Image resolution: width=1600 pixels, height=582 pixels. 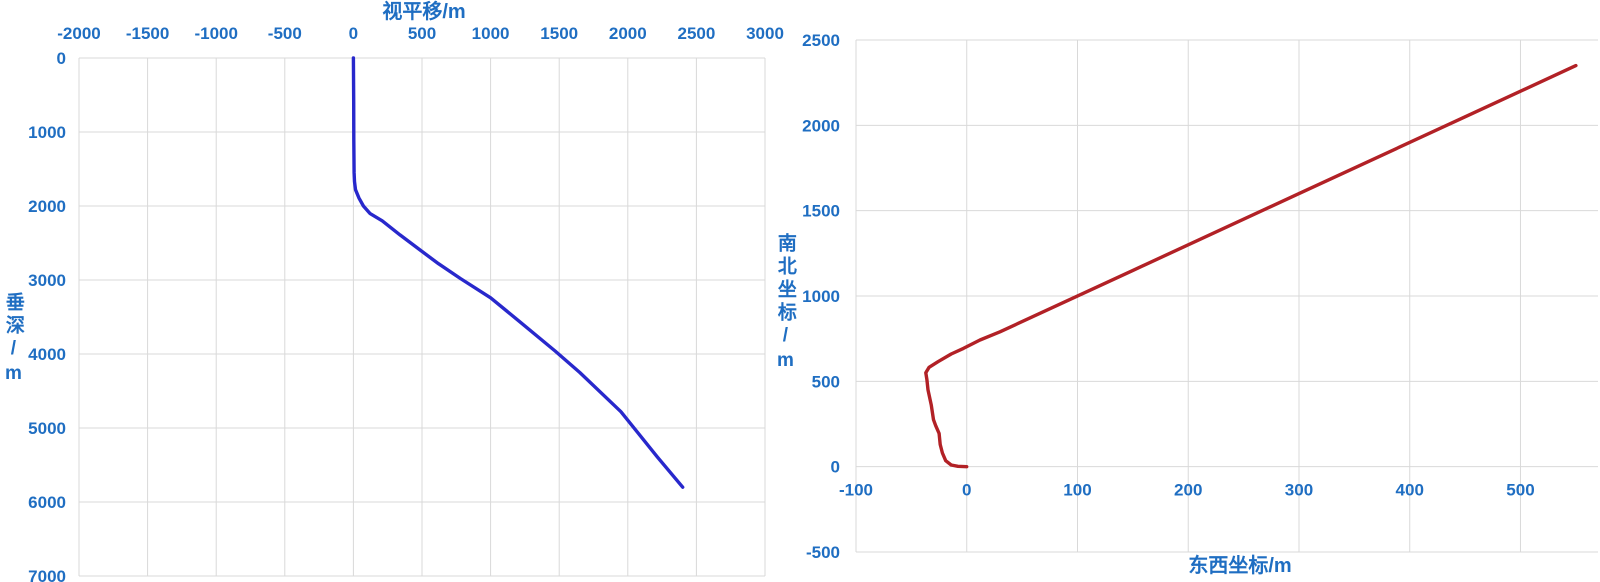 What do you see at coordinates (823, 552) in the screenshot?
I see `y-tick-label: -500` at bounding box center [823, 552].